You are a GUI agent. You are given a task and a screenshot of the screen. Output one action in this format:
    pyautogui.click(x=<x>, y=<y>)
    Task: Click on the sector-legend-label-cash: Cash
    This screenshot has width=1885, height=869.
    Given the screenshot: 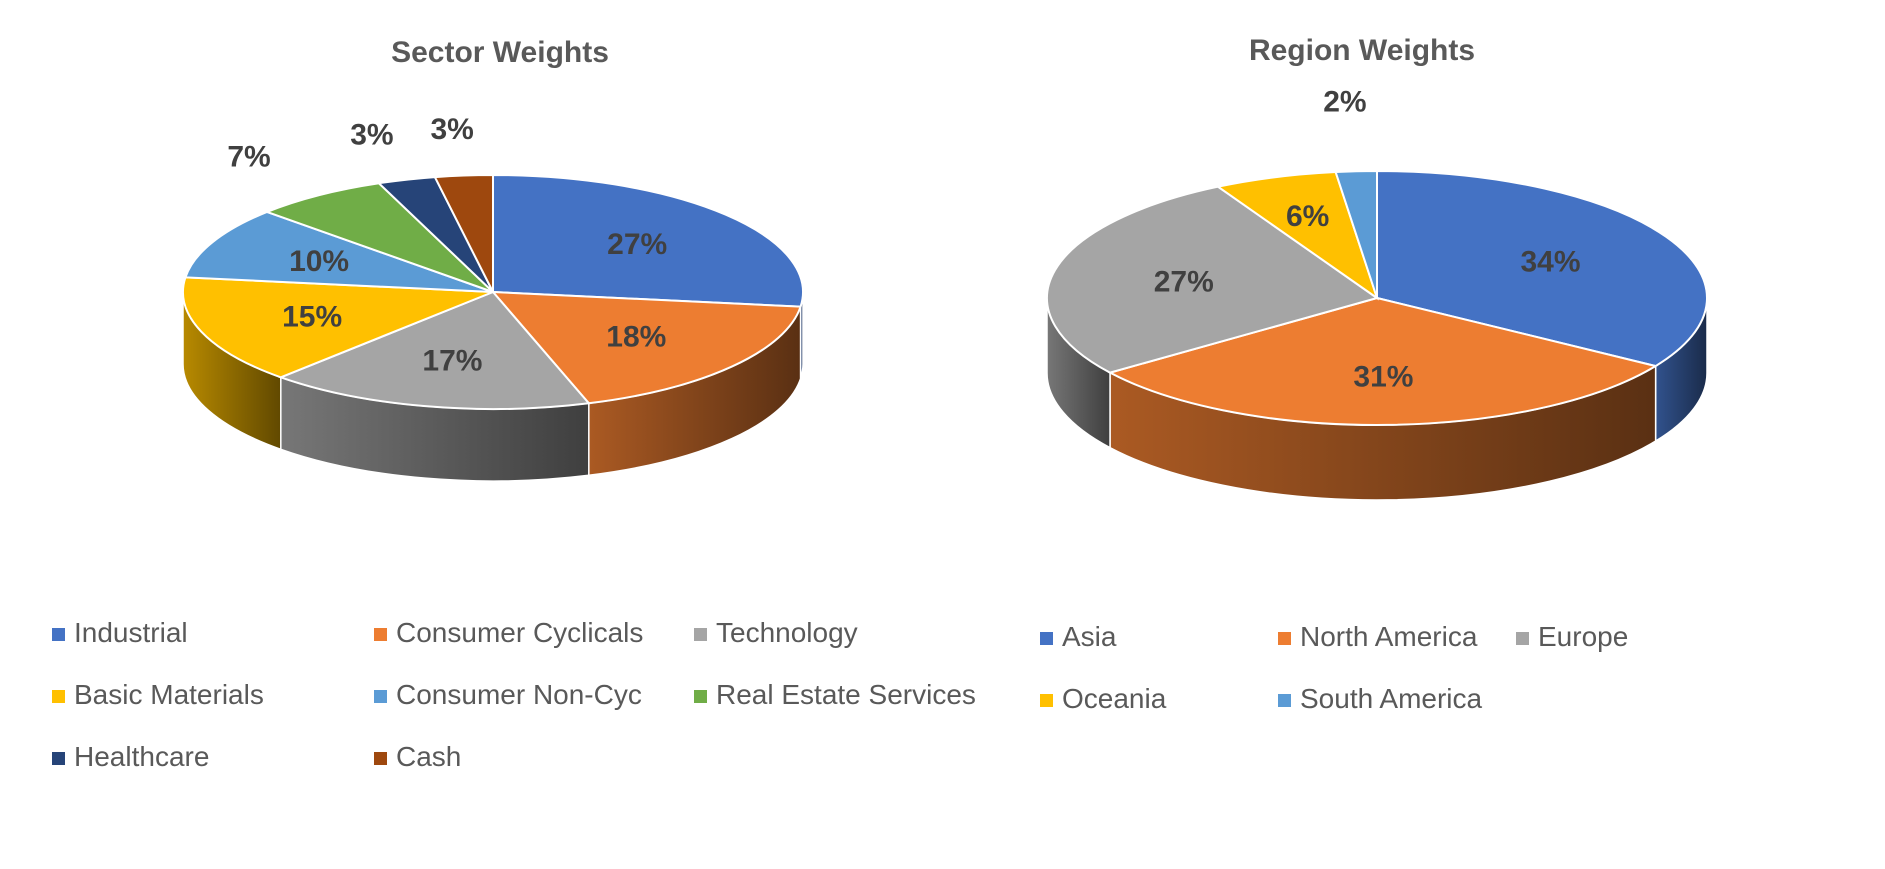 What is the action you would take?
    pyautogui.click(x=428, y=756)
    